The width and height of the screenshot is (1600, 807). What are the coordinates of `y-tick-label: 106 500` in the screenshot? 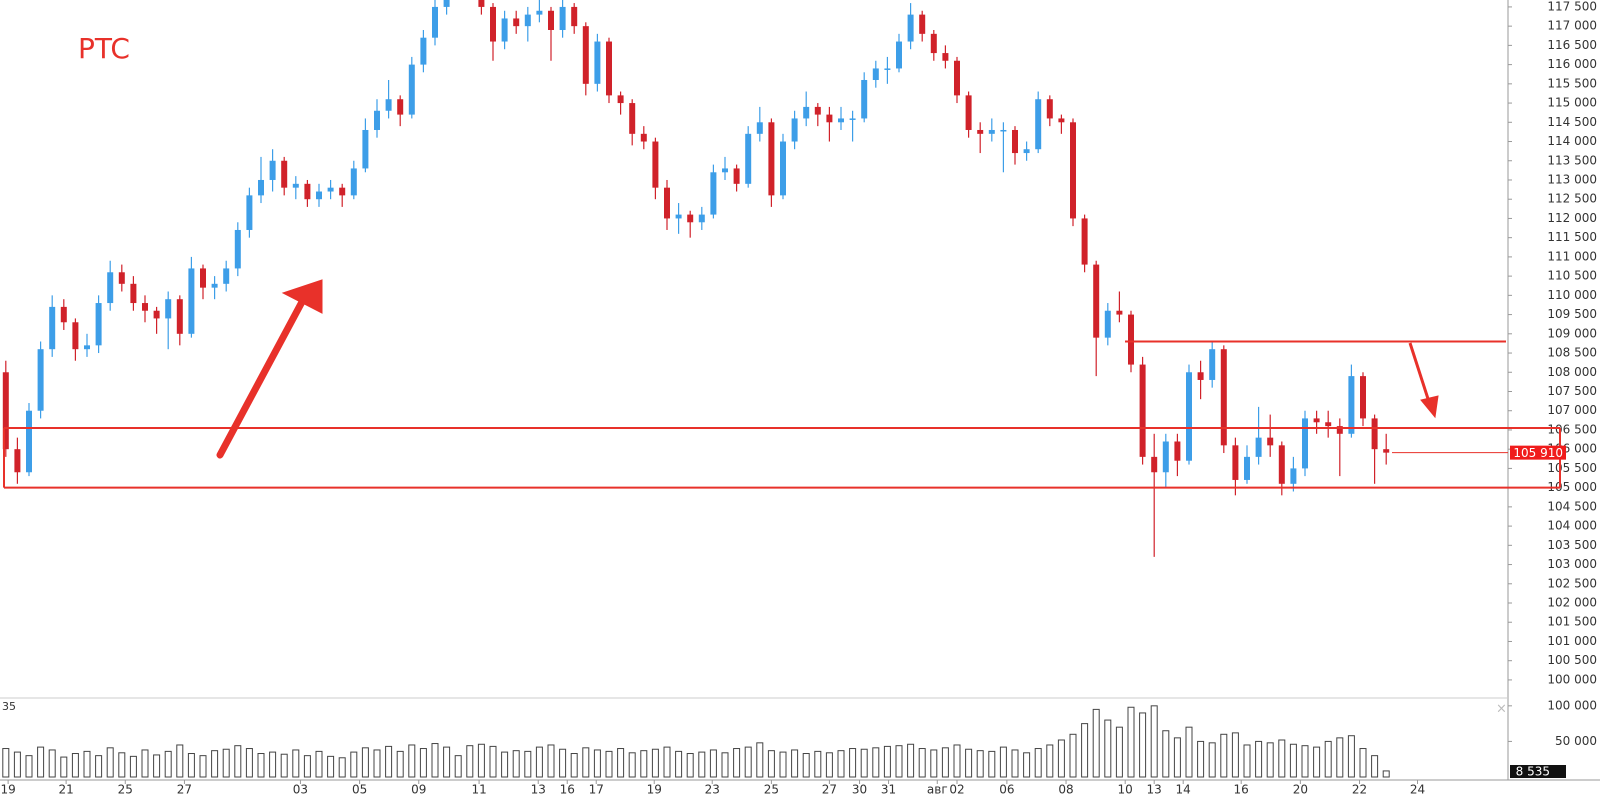 It's located at (1572, 429).